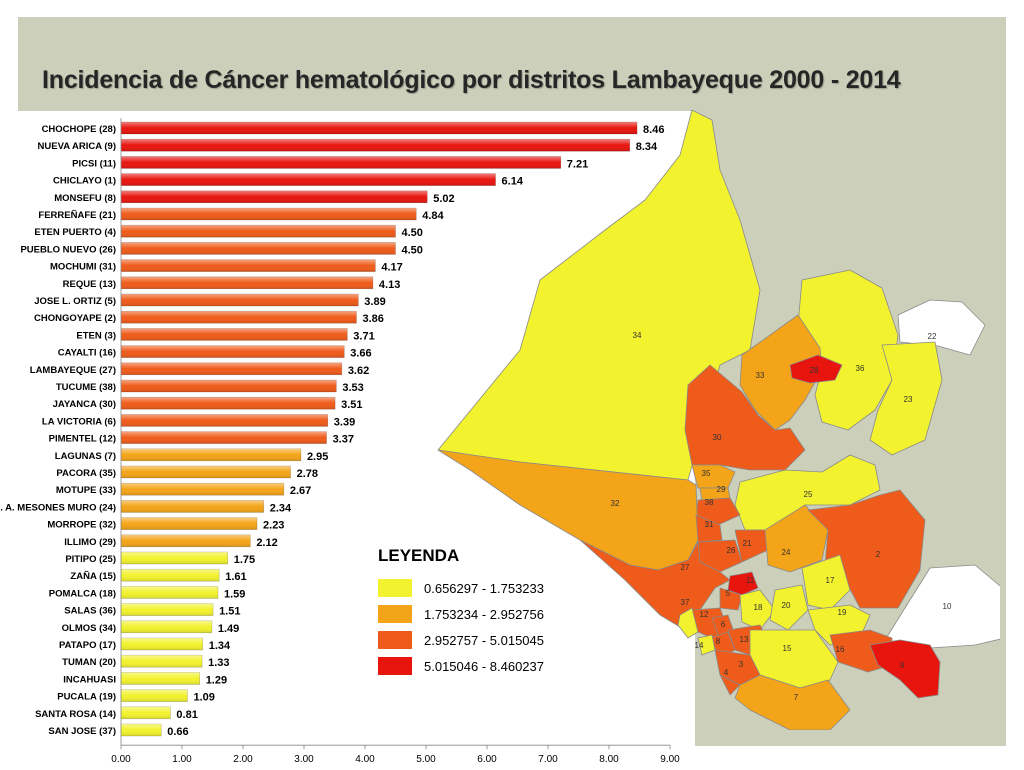  What do you see at coordinates (744, 639) in the screenshot?
I see `district-number-label: 13` at bounding box center [744, 639].